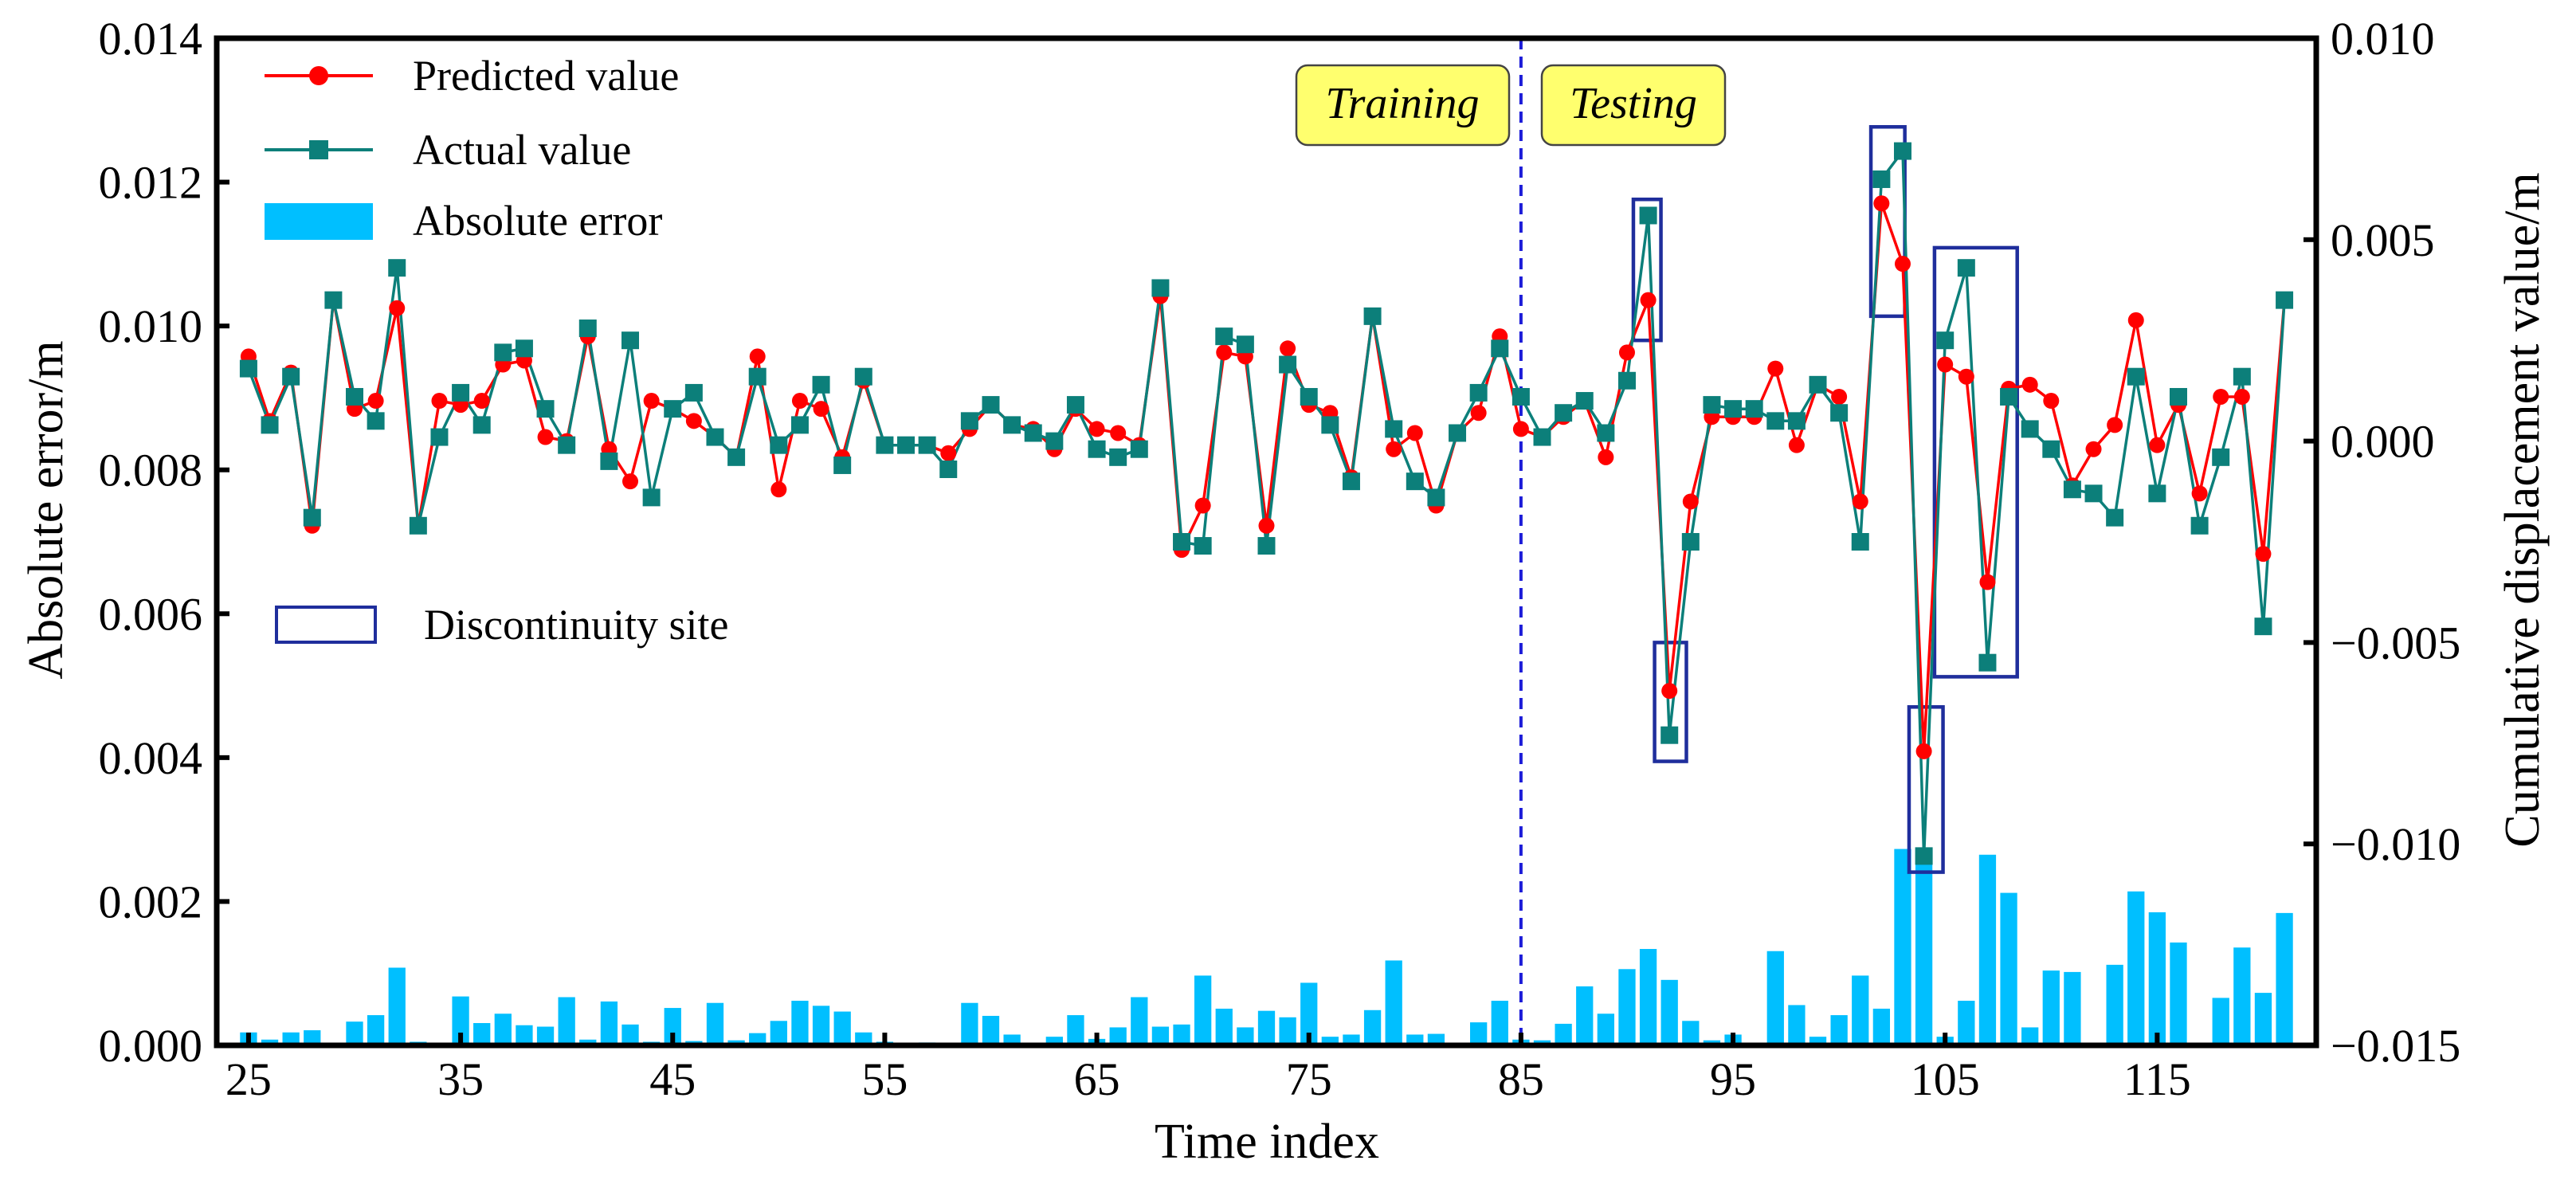 This screenshot has height=1184, width=2576. Describe the element at coordinates (151, 183) in the screenshot. I see `y-left-tick-label: 0.012` at that location.